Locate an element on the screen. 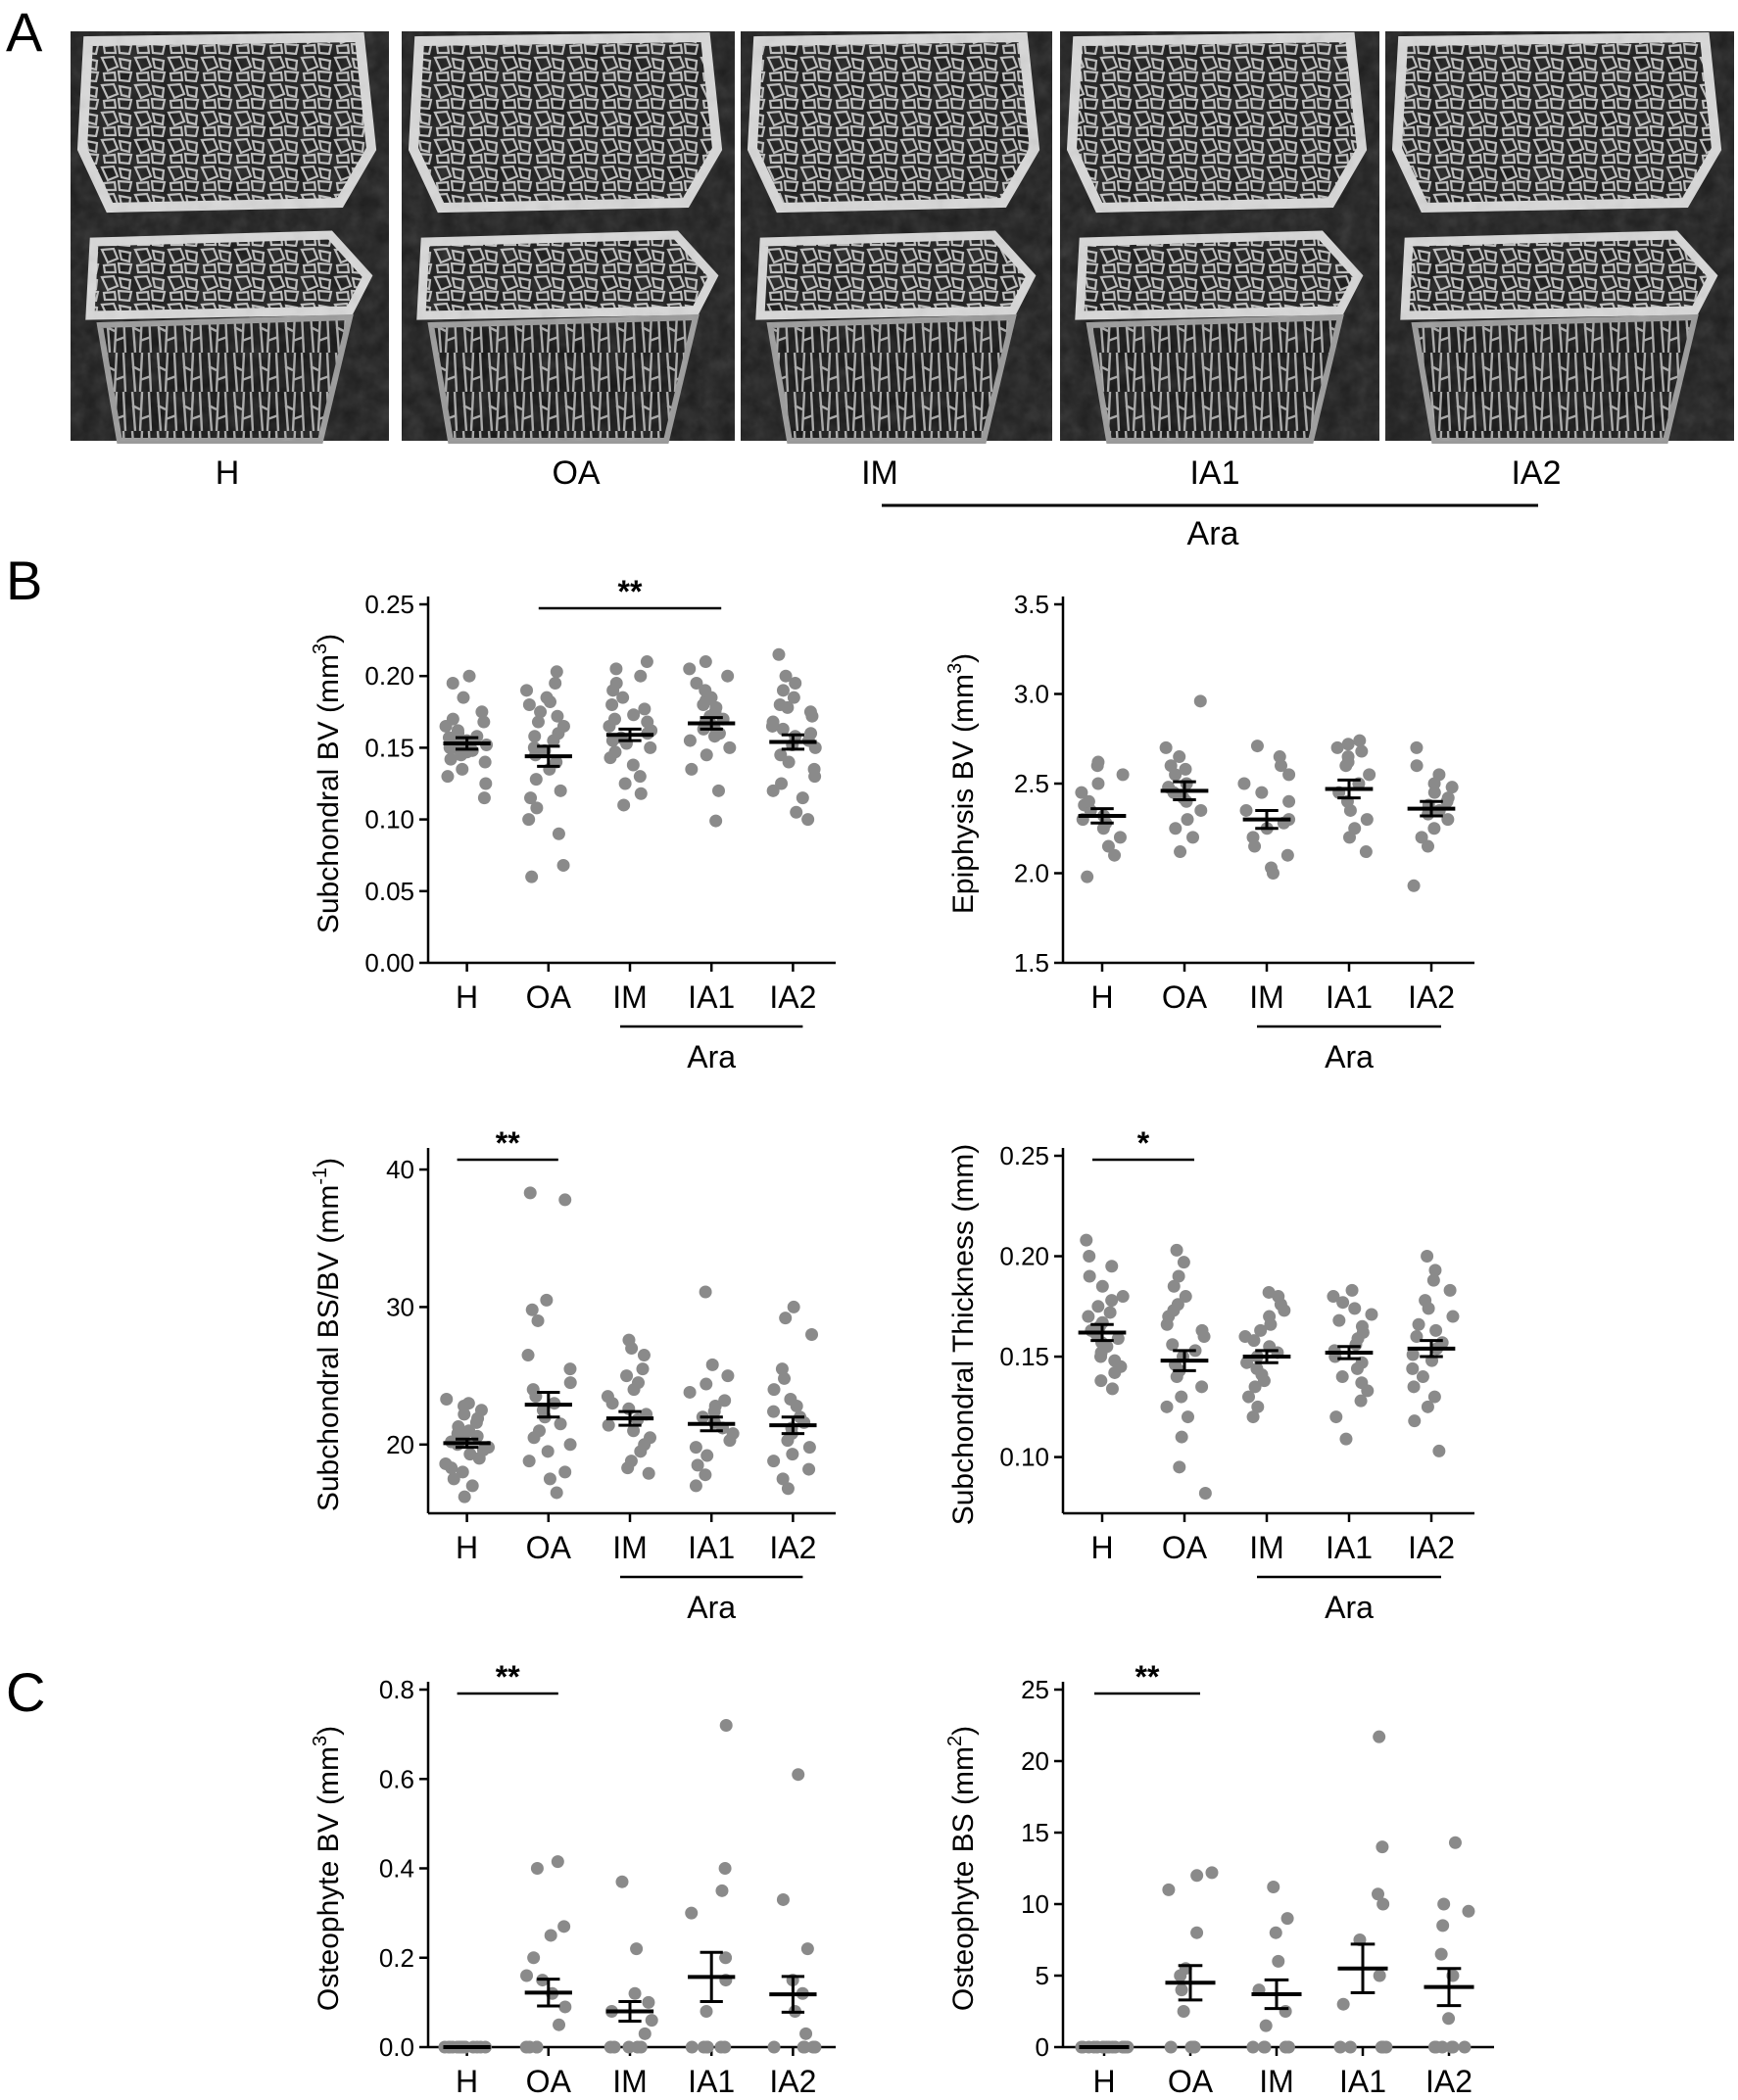 The height and width of the screenshot is (2100, 1738). y-tick-label: 0.6 is located at coordinates (396, 1778).